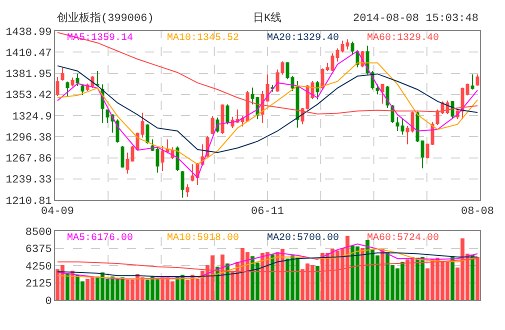 This screenshot has height=330, width=505. I want to click on y-tick-label: 1353.42, so click(29, 96).